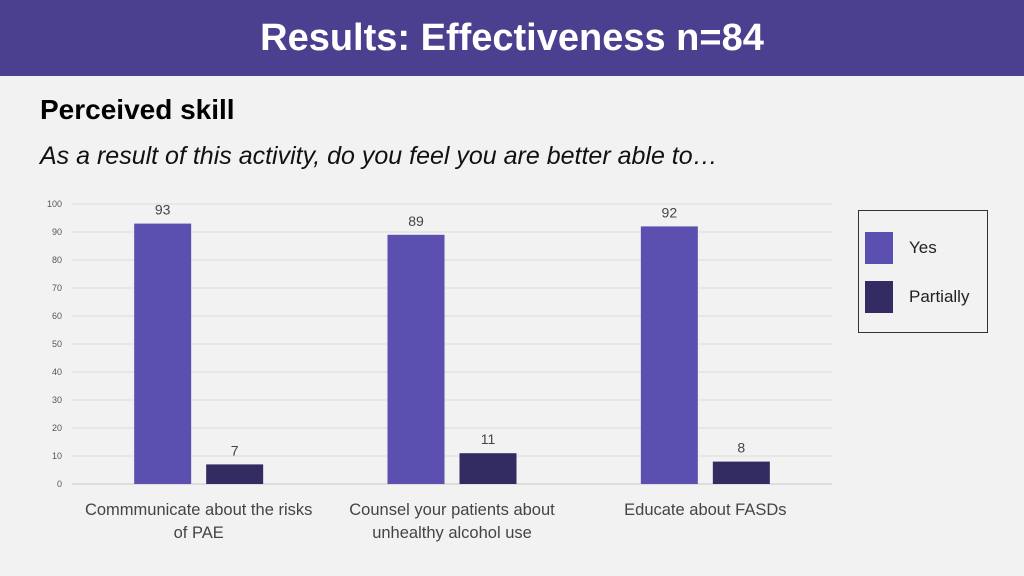 This screenshot has height=576, width=1024. I want to click on legend-swatch-partially, so click(879, 297).